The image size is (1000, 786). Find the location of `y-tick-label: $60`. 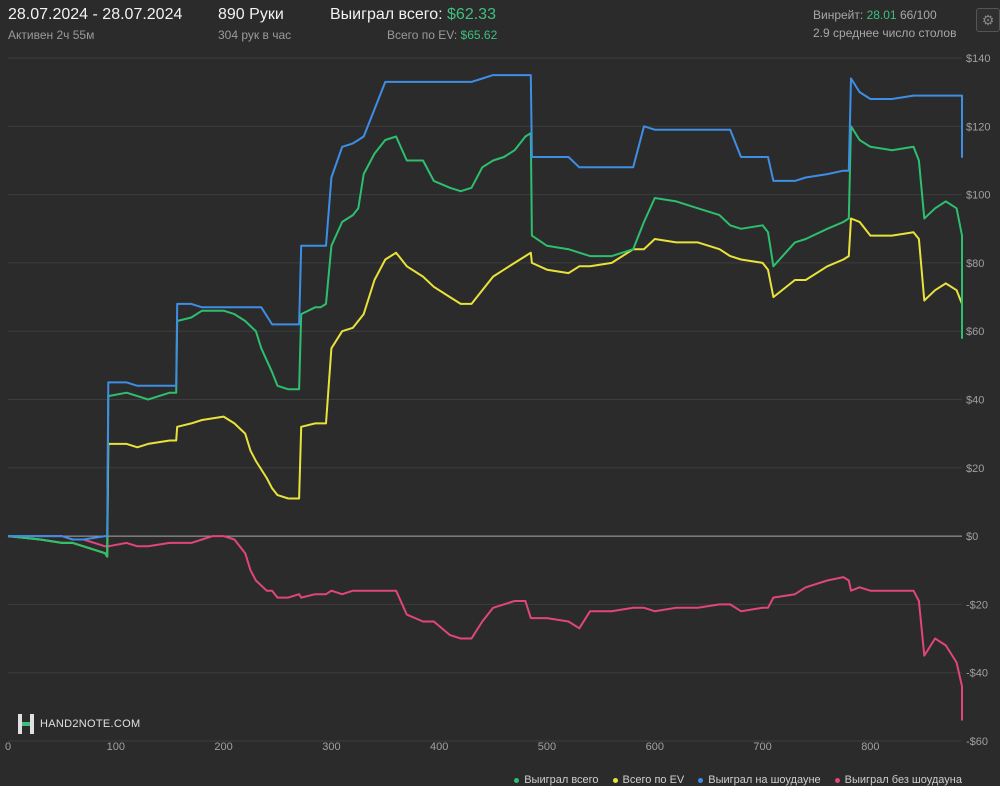

y-tick-label: $60 is located at coordinates (975, 332).